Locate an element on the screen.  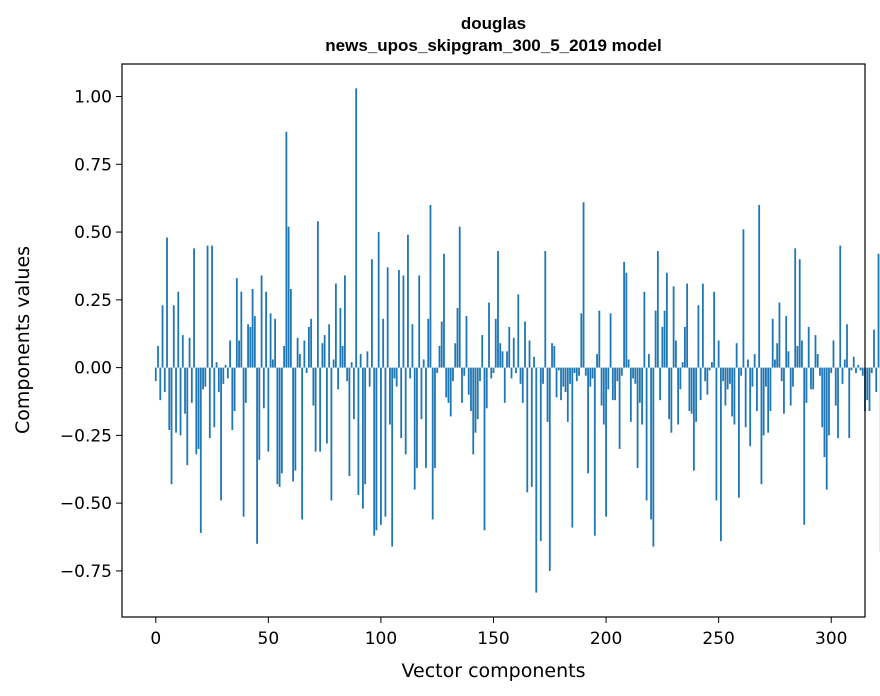
y-tick-label: −0.25 is located at coordinates (86, 436).